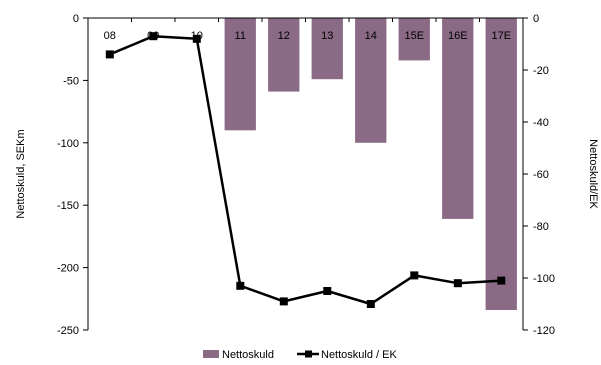 The width and height of the screenshot is (601, 365). What do you see at coordinates (240, 36) in the screenshot?
I see `category-label-11: 11` at bounding box center [240, 36].